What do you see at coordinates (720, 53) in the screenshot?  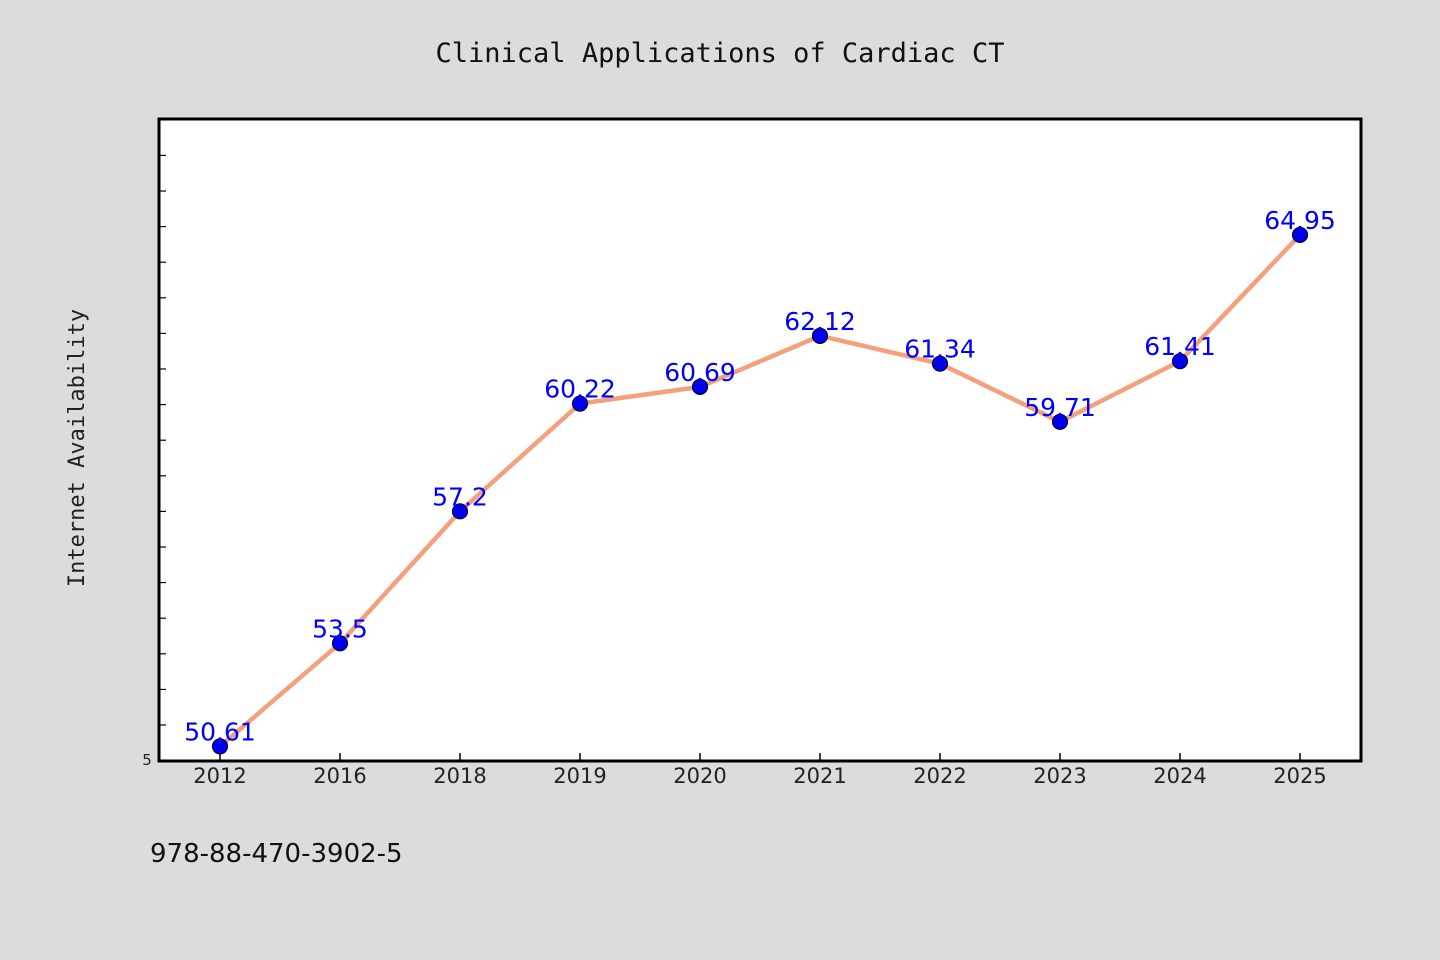 I see `chart-title: Clinical Applications of Cardiac CT` at bounding box center [720, 53].